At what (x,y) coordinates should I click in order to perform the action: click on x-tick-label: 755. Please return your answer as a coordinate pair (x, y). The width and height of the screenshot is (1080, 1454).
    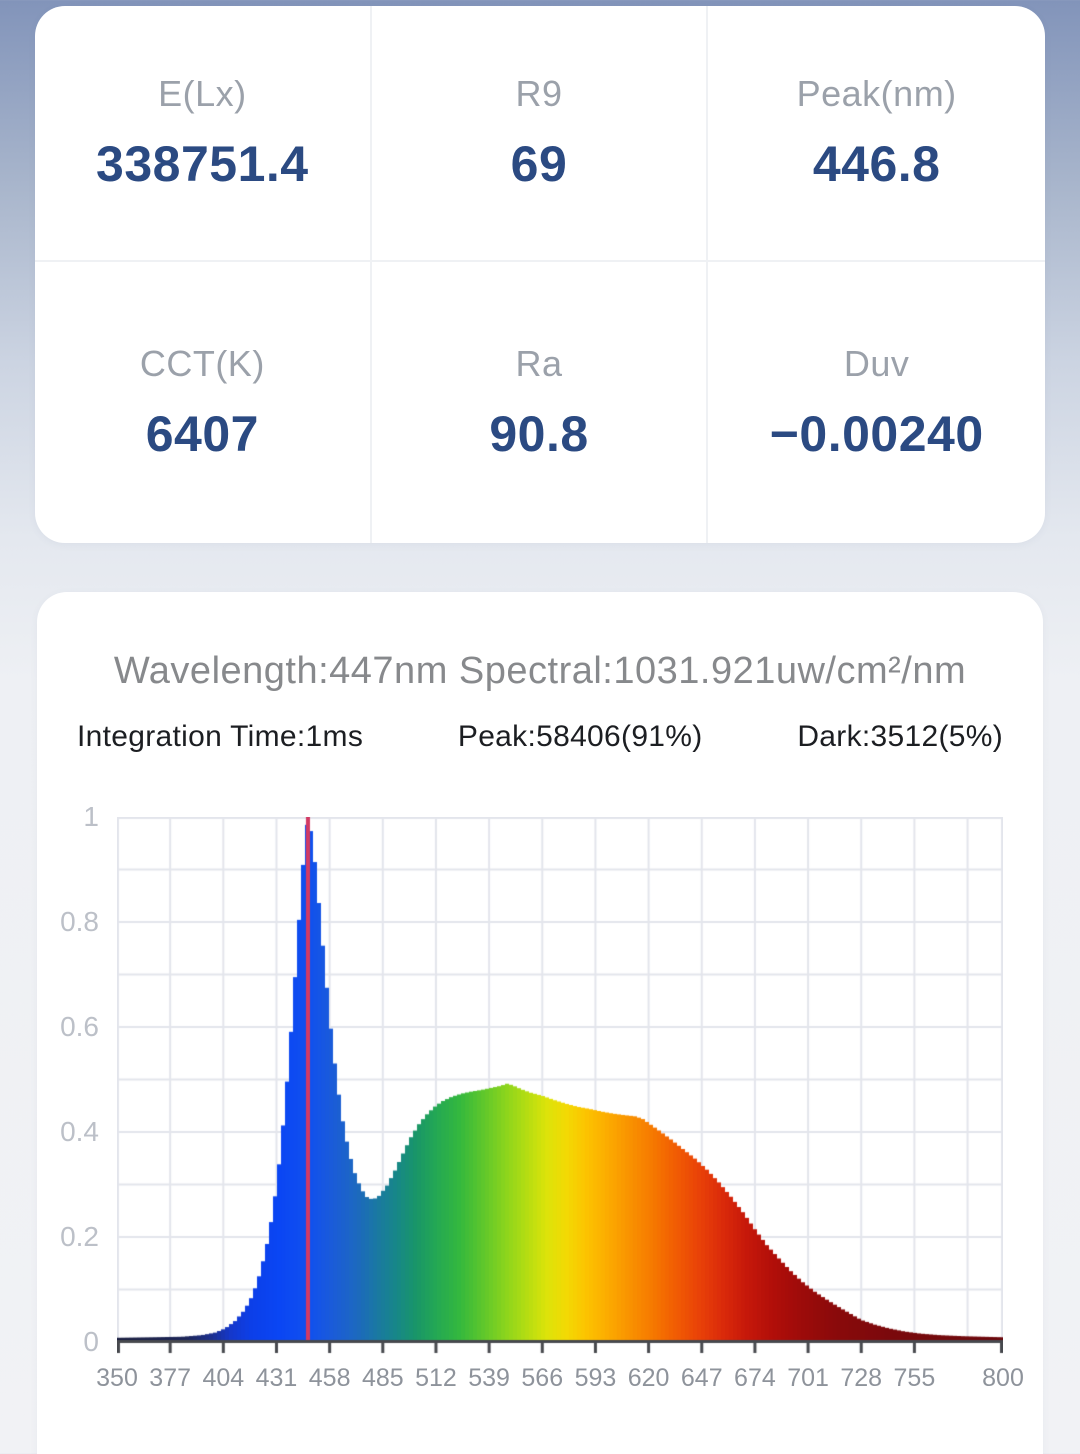
    Looking at the image, I should click on (914, 1378).